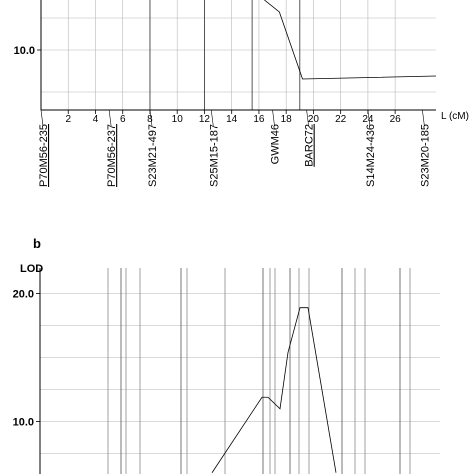  What do you see at coordinates (287, 119) in the screenshot?
I see `panel-a-x-tick-label: 18` at bounding box center [287, 119].